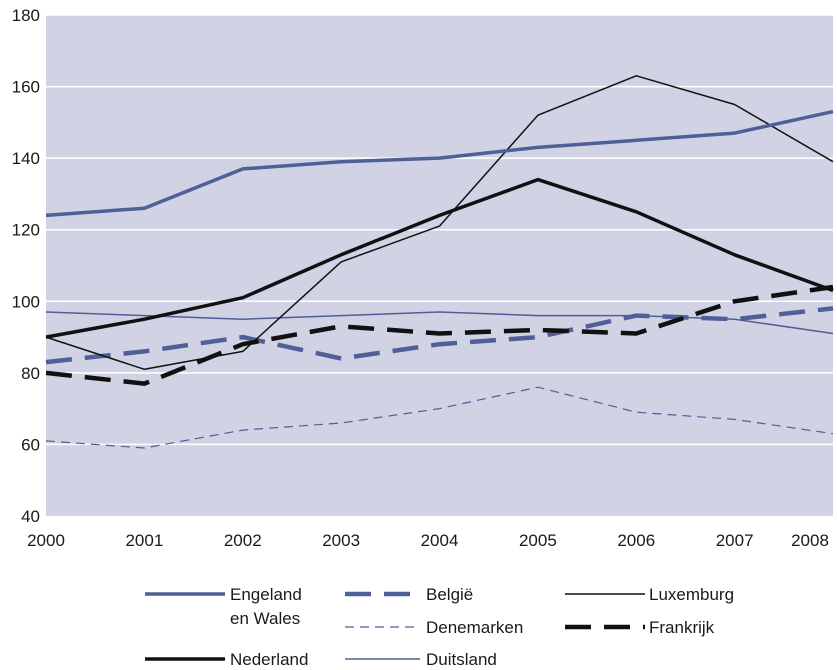 The height and width of the screenshot is (670, 837). What do you see at coordinates (691, 594) in the screenshot?
I see `legend-label: Luxemburg` at bounding box center [691, 594].